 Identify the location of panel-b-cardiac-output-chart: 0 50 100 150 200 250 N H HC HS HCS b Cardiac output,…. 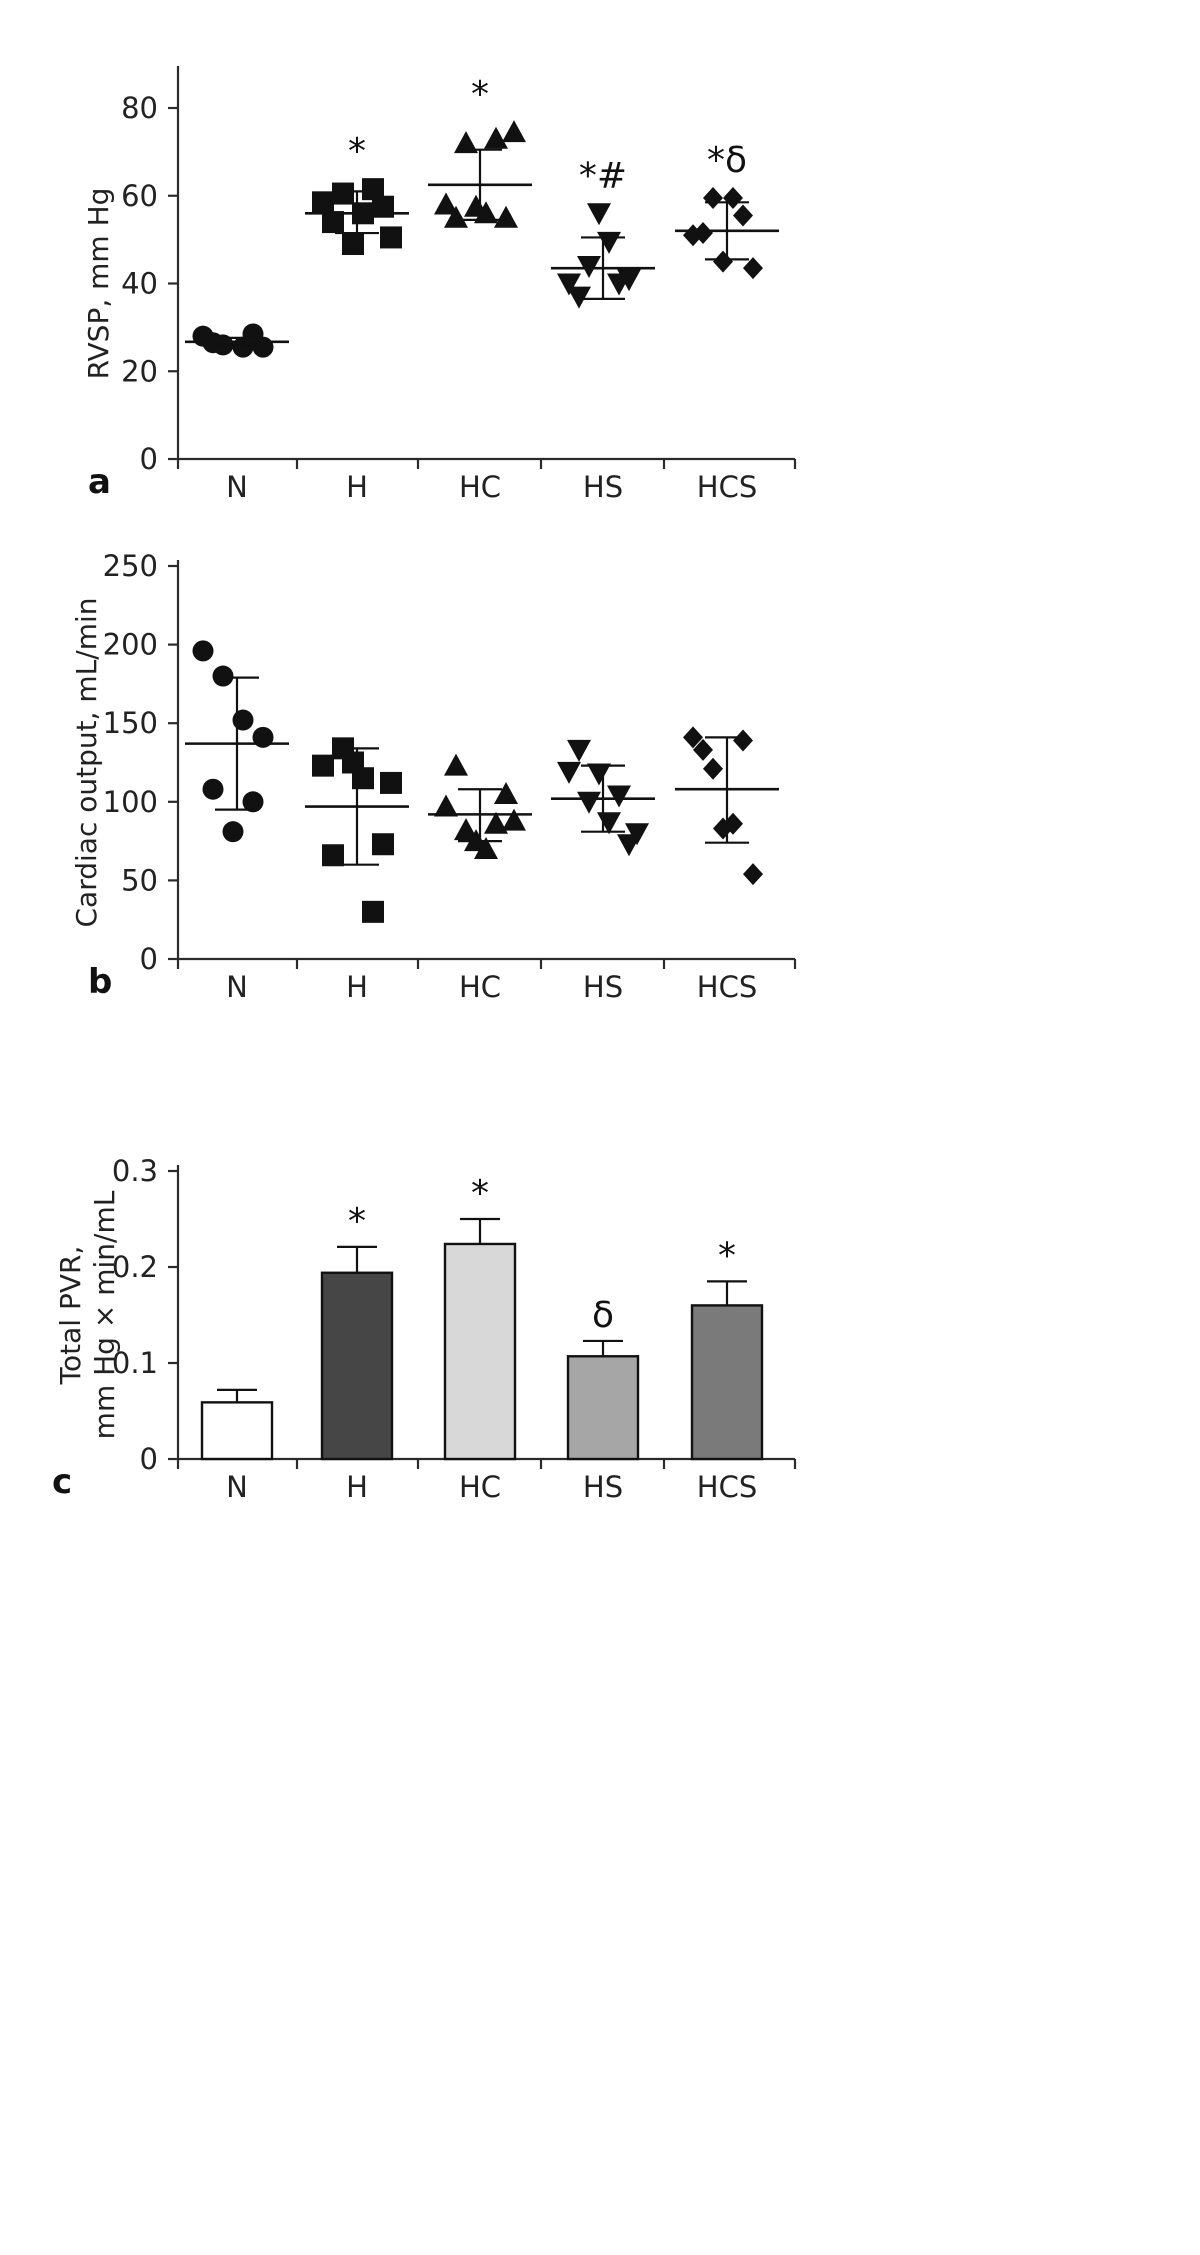
(433, 776).